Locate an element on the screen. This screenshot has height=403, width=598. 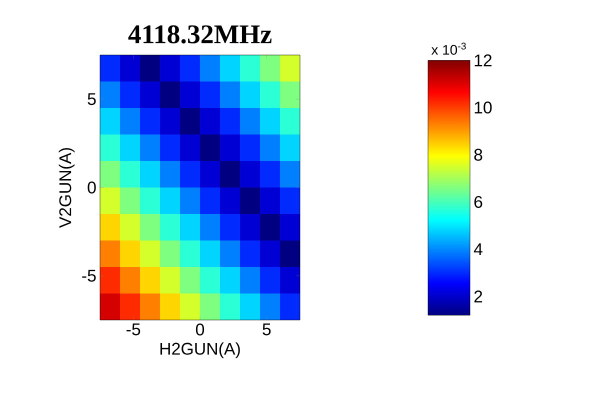
chart-title: 4118.32MHz is located at coordinates (200, 34).